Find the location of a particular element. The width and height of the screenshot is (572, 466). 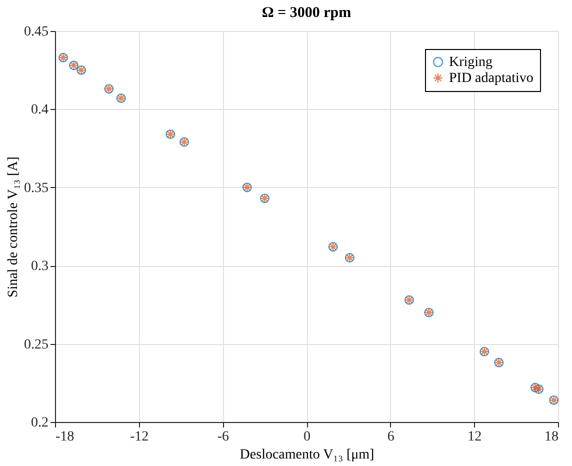

x-tick-label: 6 is located at coordinates (390, 437).